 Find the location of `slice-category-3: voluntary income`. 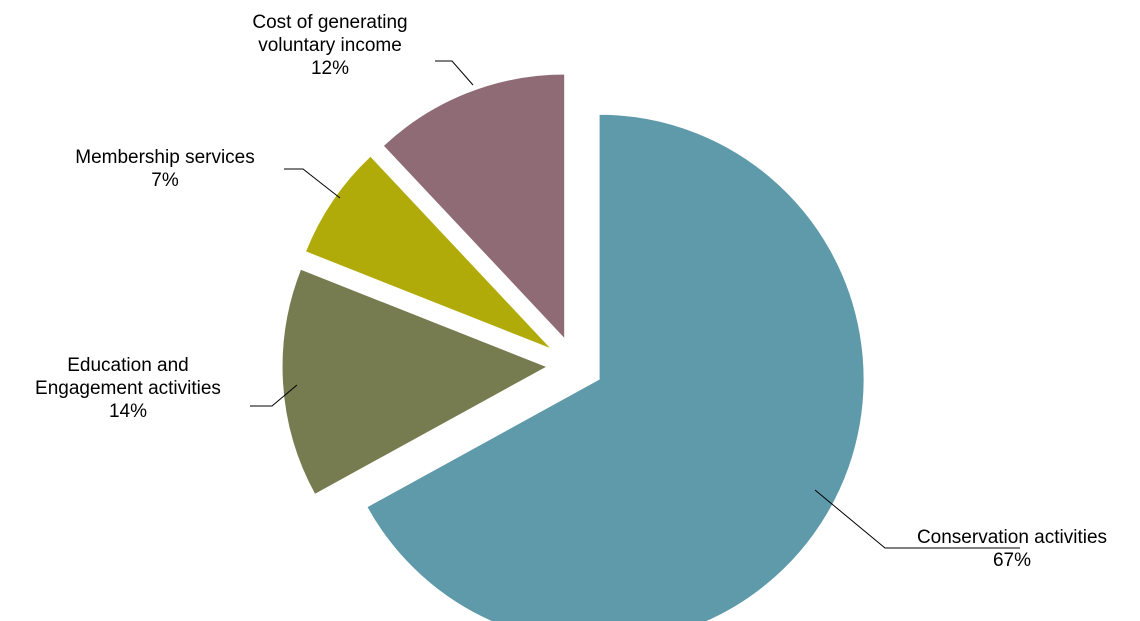

slice-category-3: voluntary income is located at coordinates (330, 45).